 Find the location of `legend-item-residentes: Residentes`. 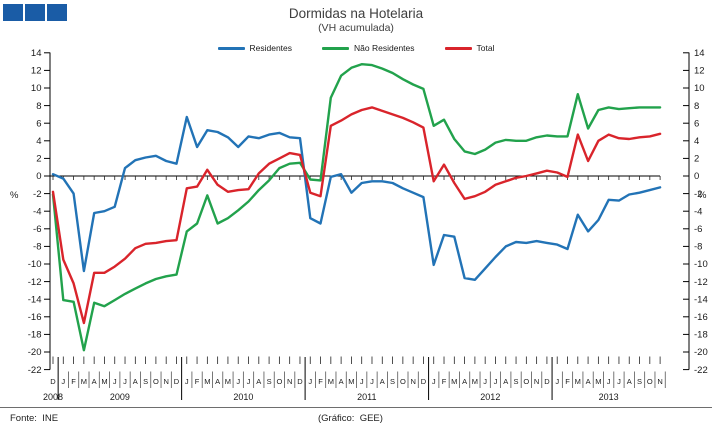

legend-item-residentes: Residentes is located at coordinates (255, 48).